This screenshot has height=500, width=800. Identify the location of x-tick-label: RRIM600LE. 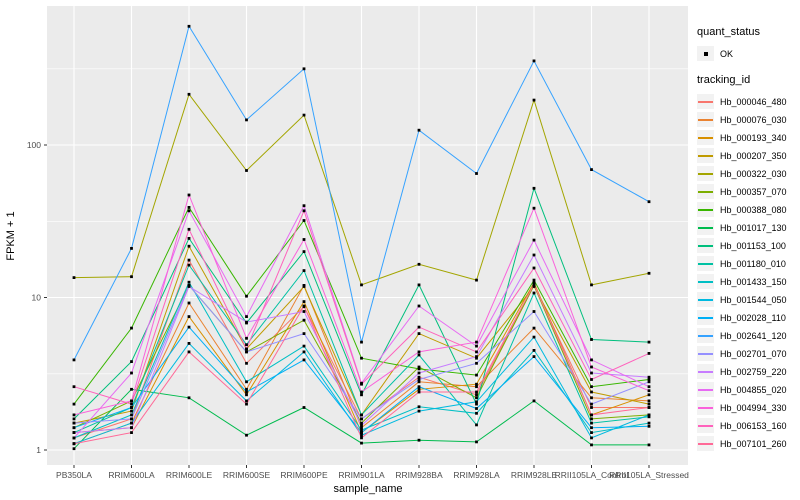
(189, 475).